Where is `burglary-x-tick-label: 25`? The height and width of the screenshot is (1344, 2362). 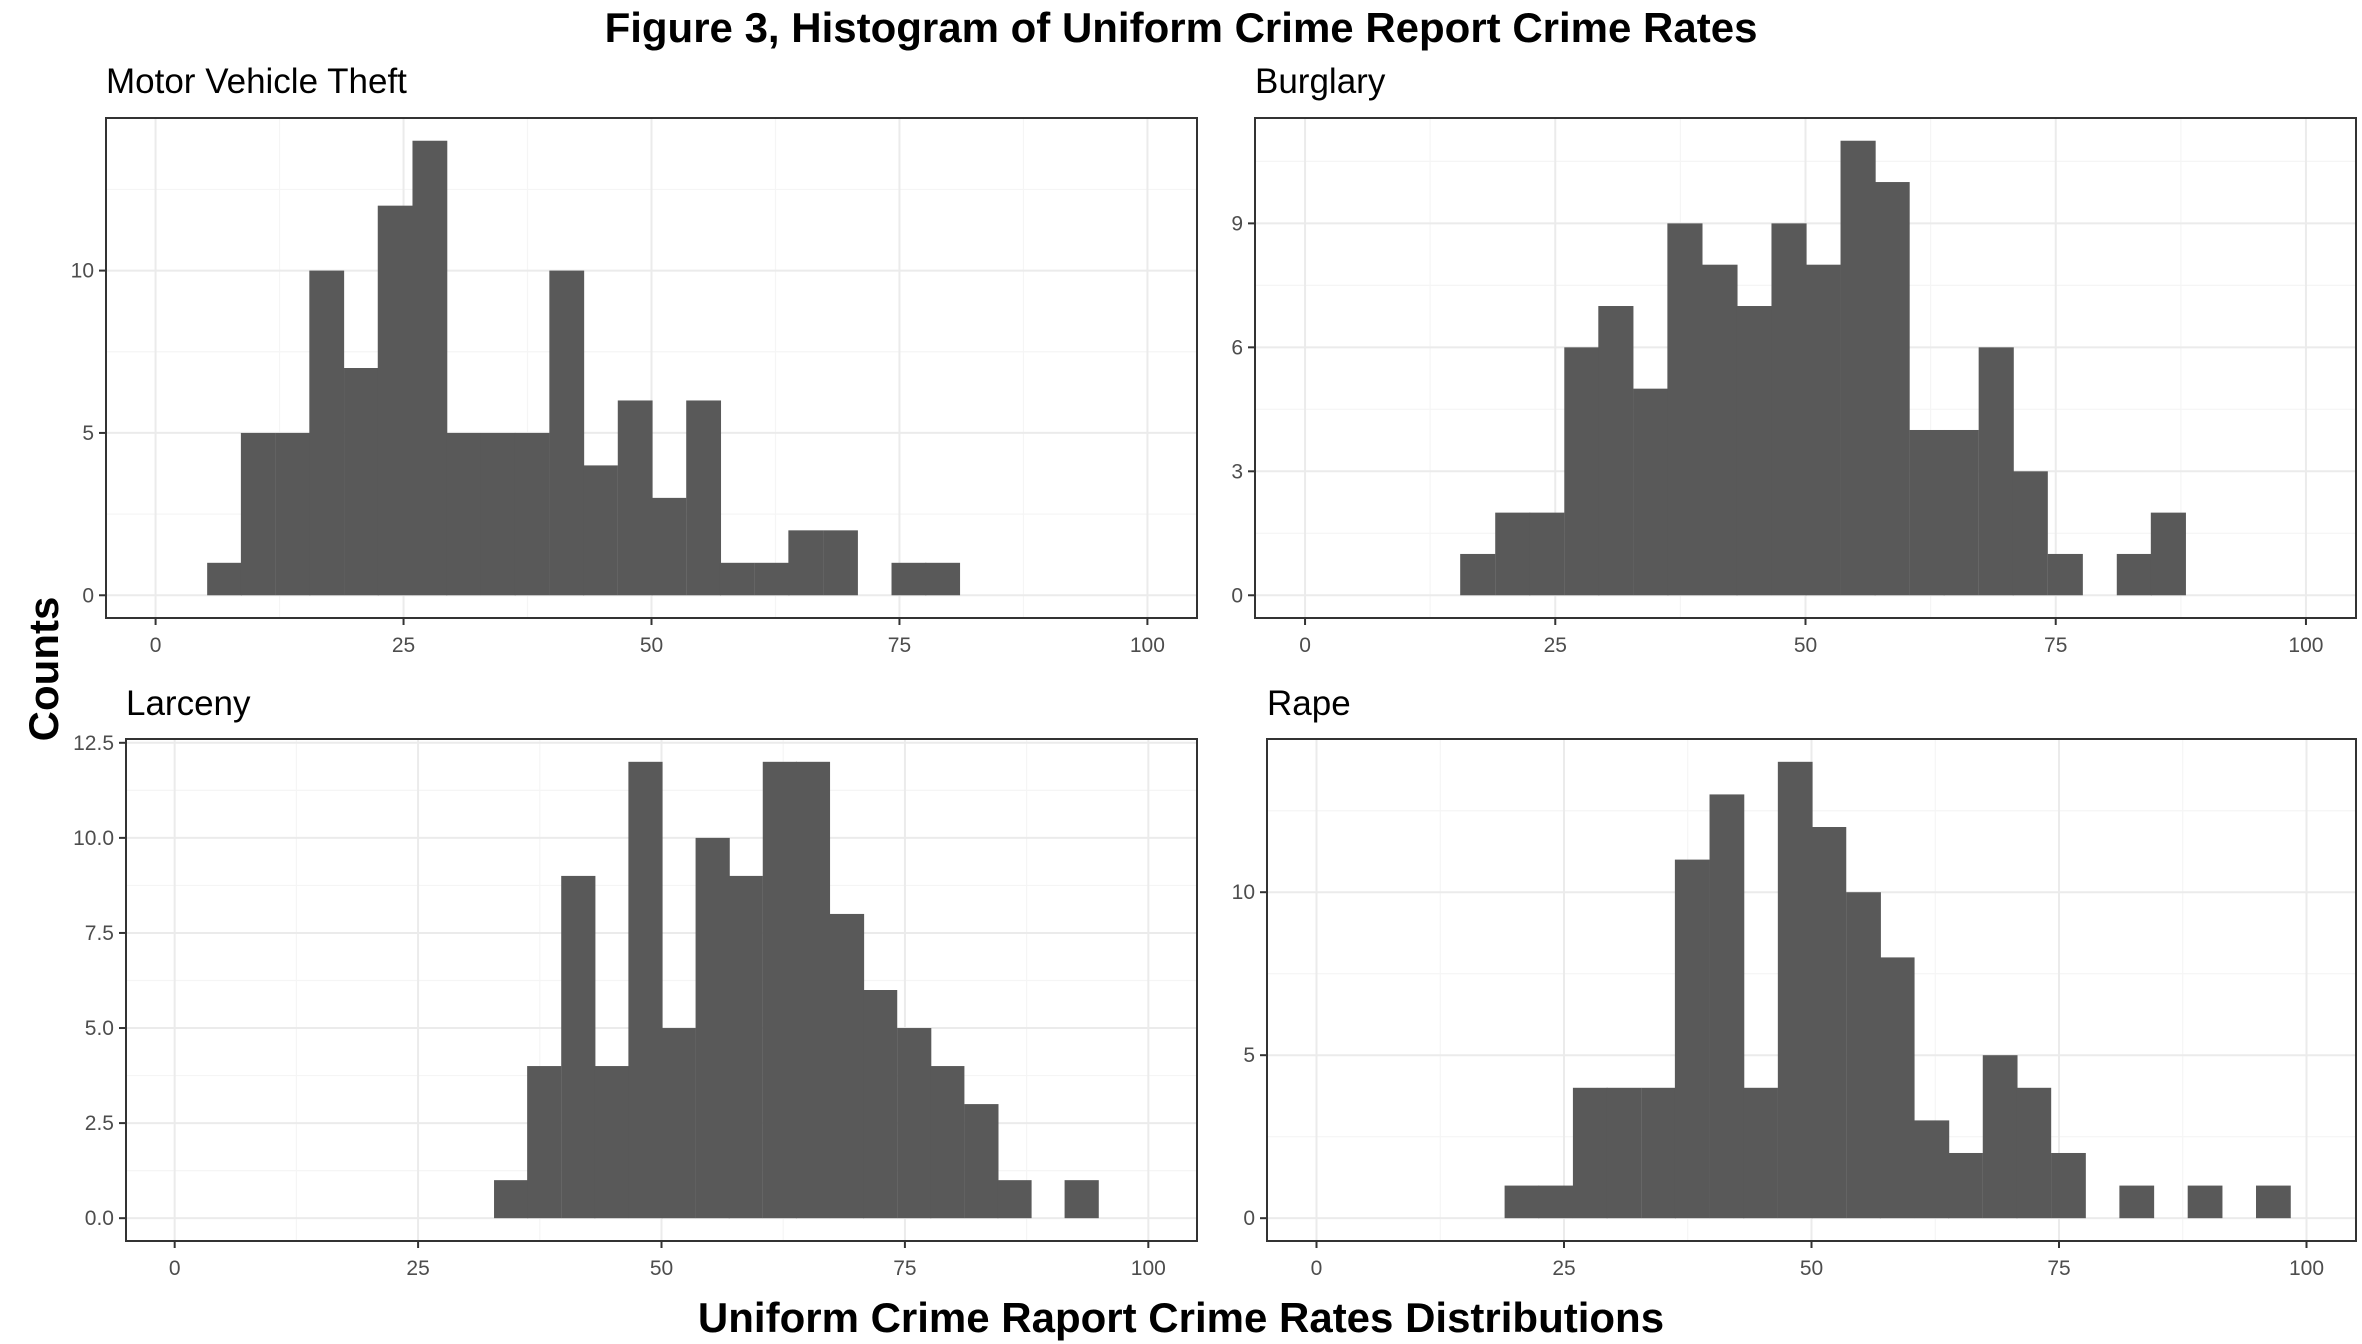
burglary-x-tick-label: 25 is located at coordinates (1555, 645).